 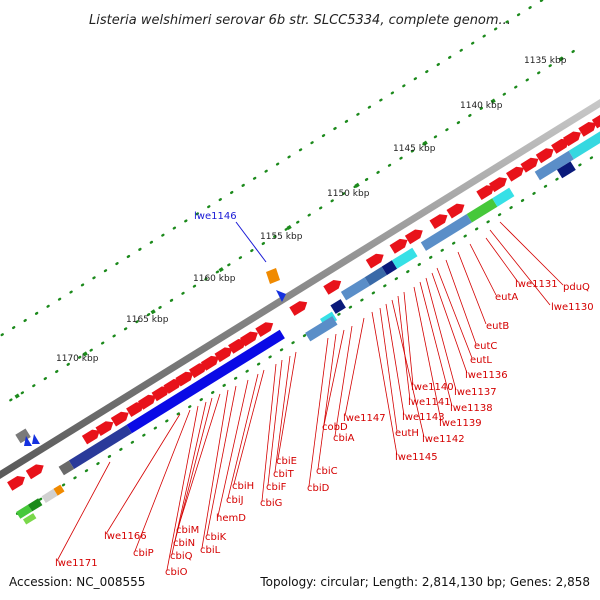 What do you see at coordinates (243, 486) in the screenshot?
I see `gene-label-cbiH: cbiH` at bounding box center [243, 486].